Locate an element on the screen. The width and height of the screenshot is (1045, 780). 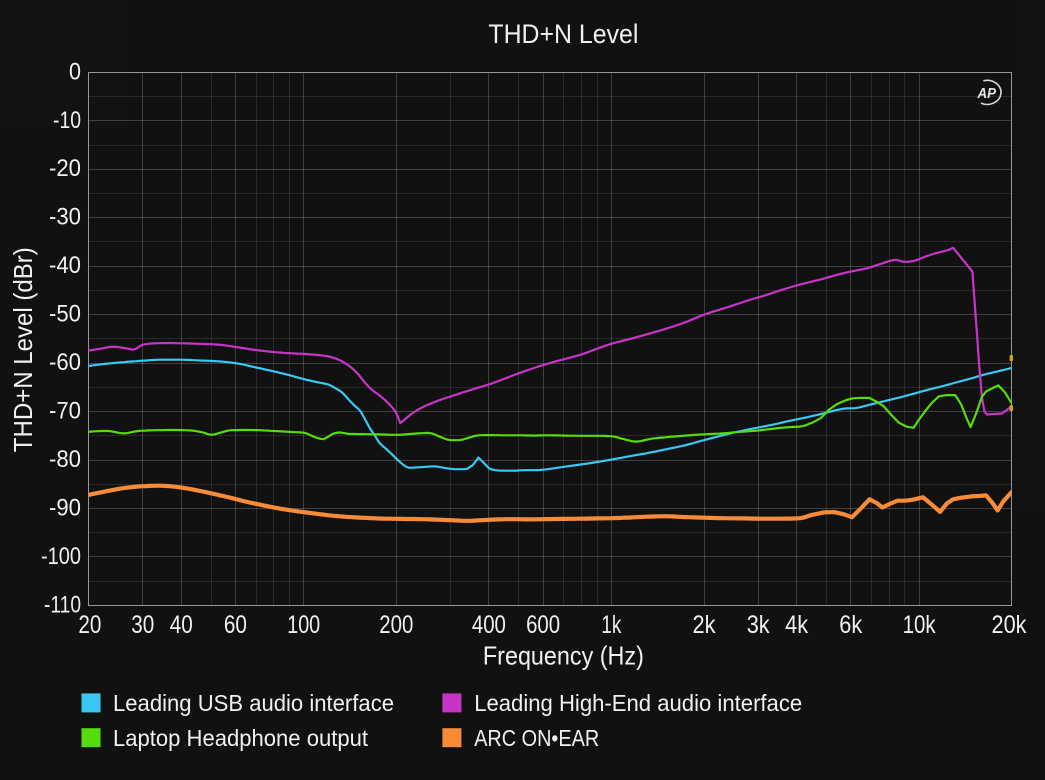
svg-text: 3k is located at coordinates (758, 625).